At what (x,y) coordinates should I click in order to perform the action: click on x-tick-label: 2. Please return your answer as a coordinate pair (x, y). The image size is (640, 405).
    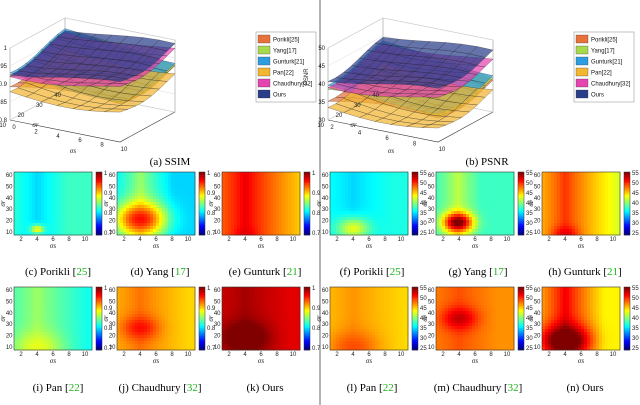
    Looking at the image, I should click on (36, 132).